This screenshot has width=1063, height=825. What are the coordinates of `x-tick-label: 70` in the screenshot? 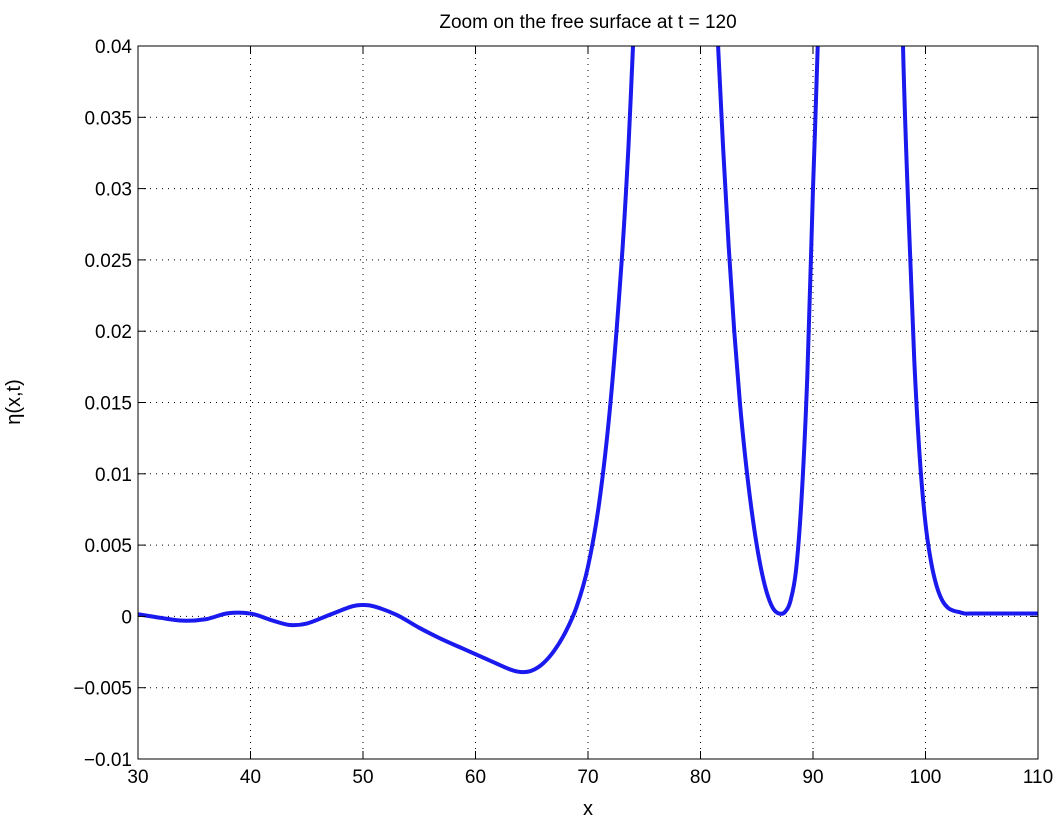 It's located at (587, 777).